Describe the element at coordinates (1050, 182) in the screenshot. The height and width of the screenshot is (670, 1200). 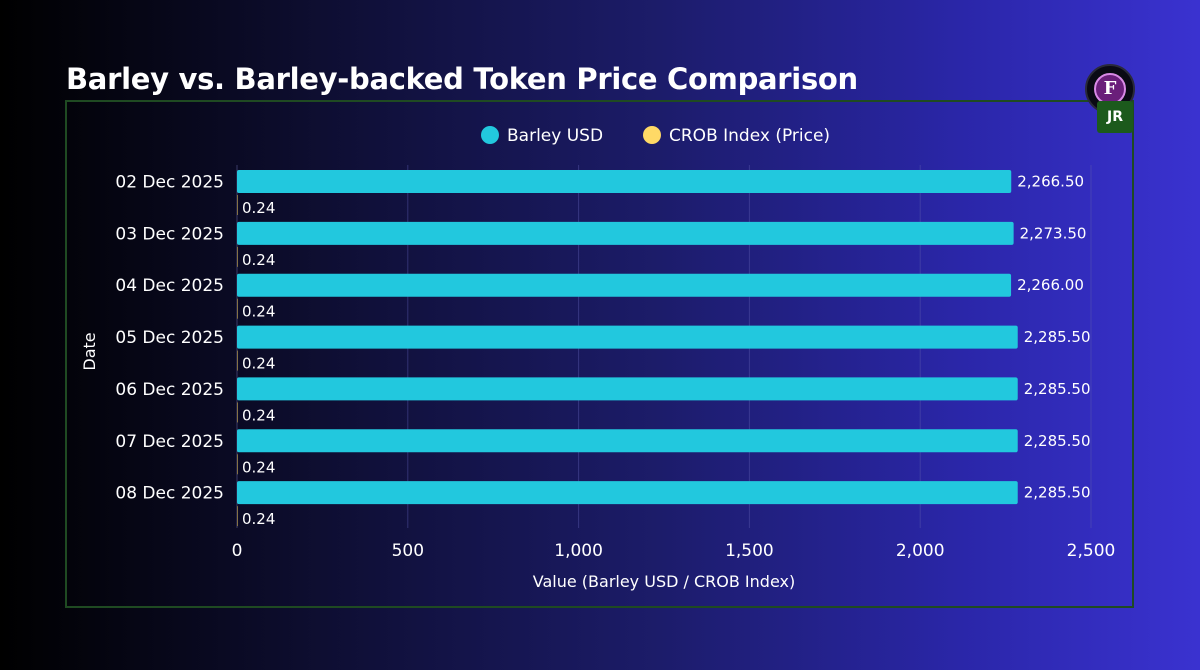
I see `data-label-barley-usd: 2,266.50` at that location.